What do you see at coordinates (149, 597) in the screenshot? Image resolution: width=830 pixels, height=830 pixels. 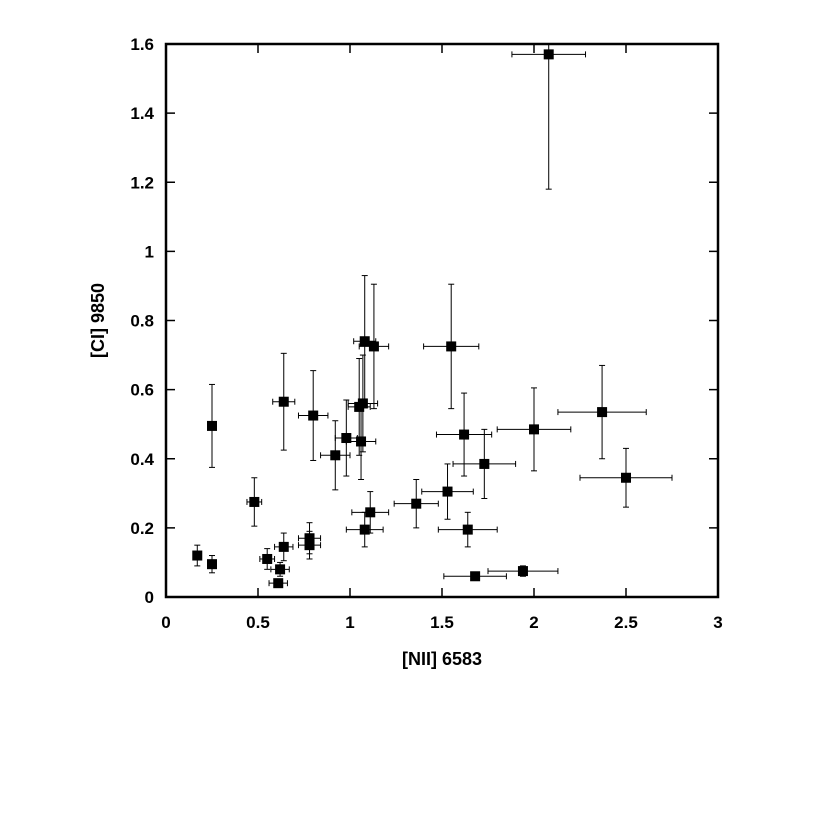 I see `y-tick-label: 0` at bounding box center [149, 597].